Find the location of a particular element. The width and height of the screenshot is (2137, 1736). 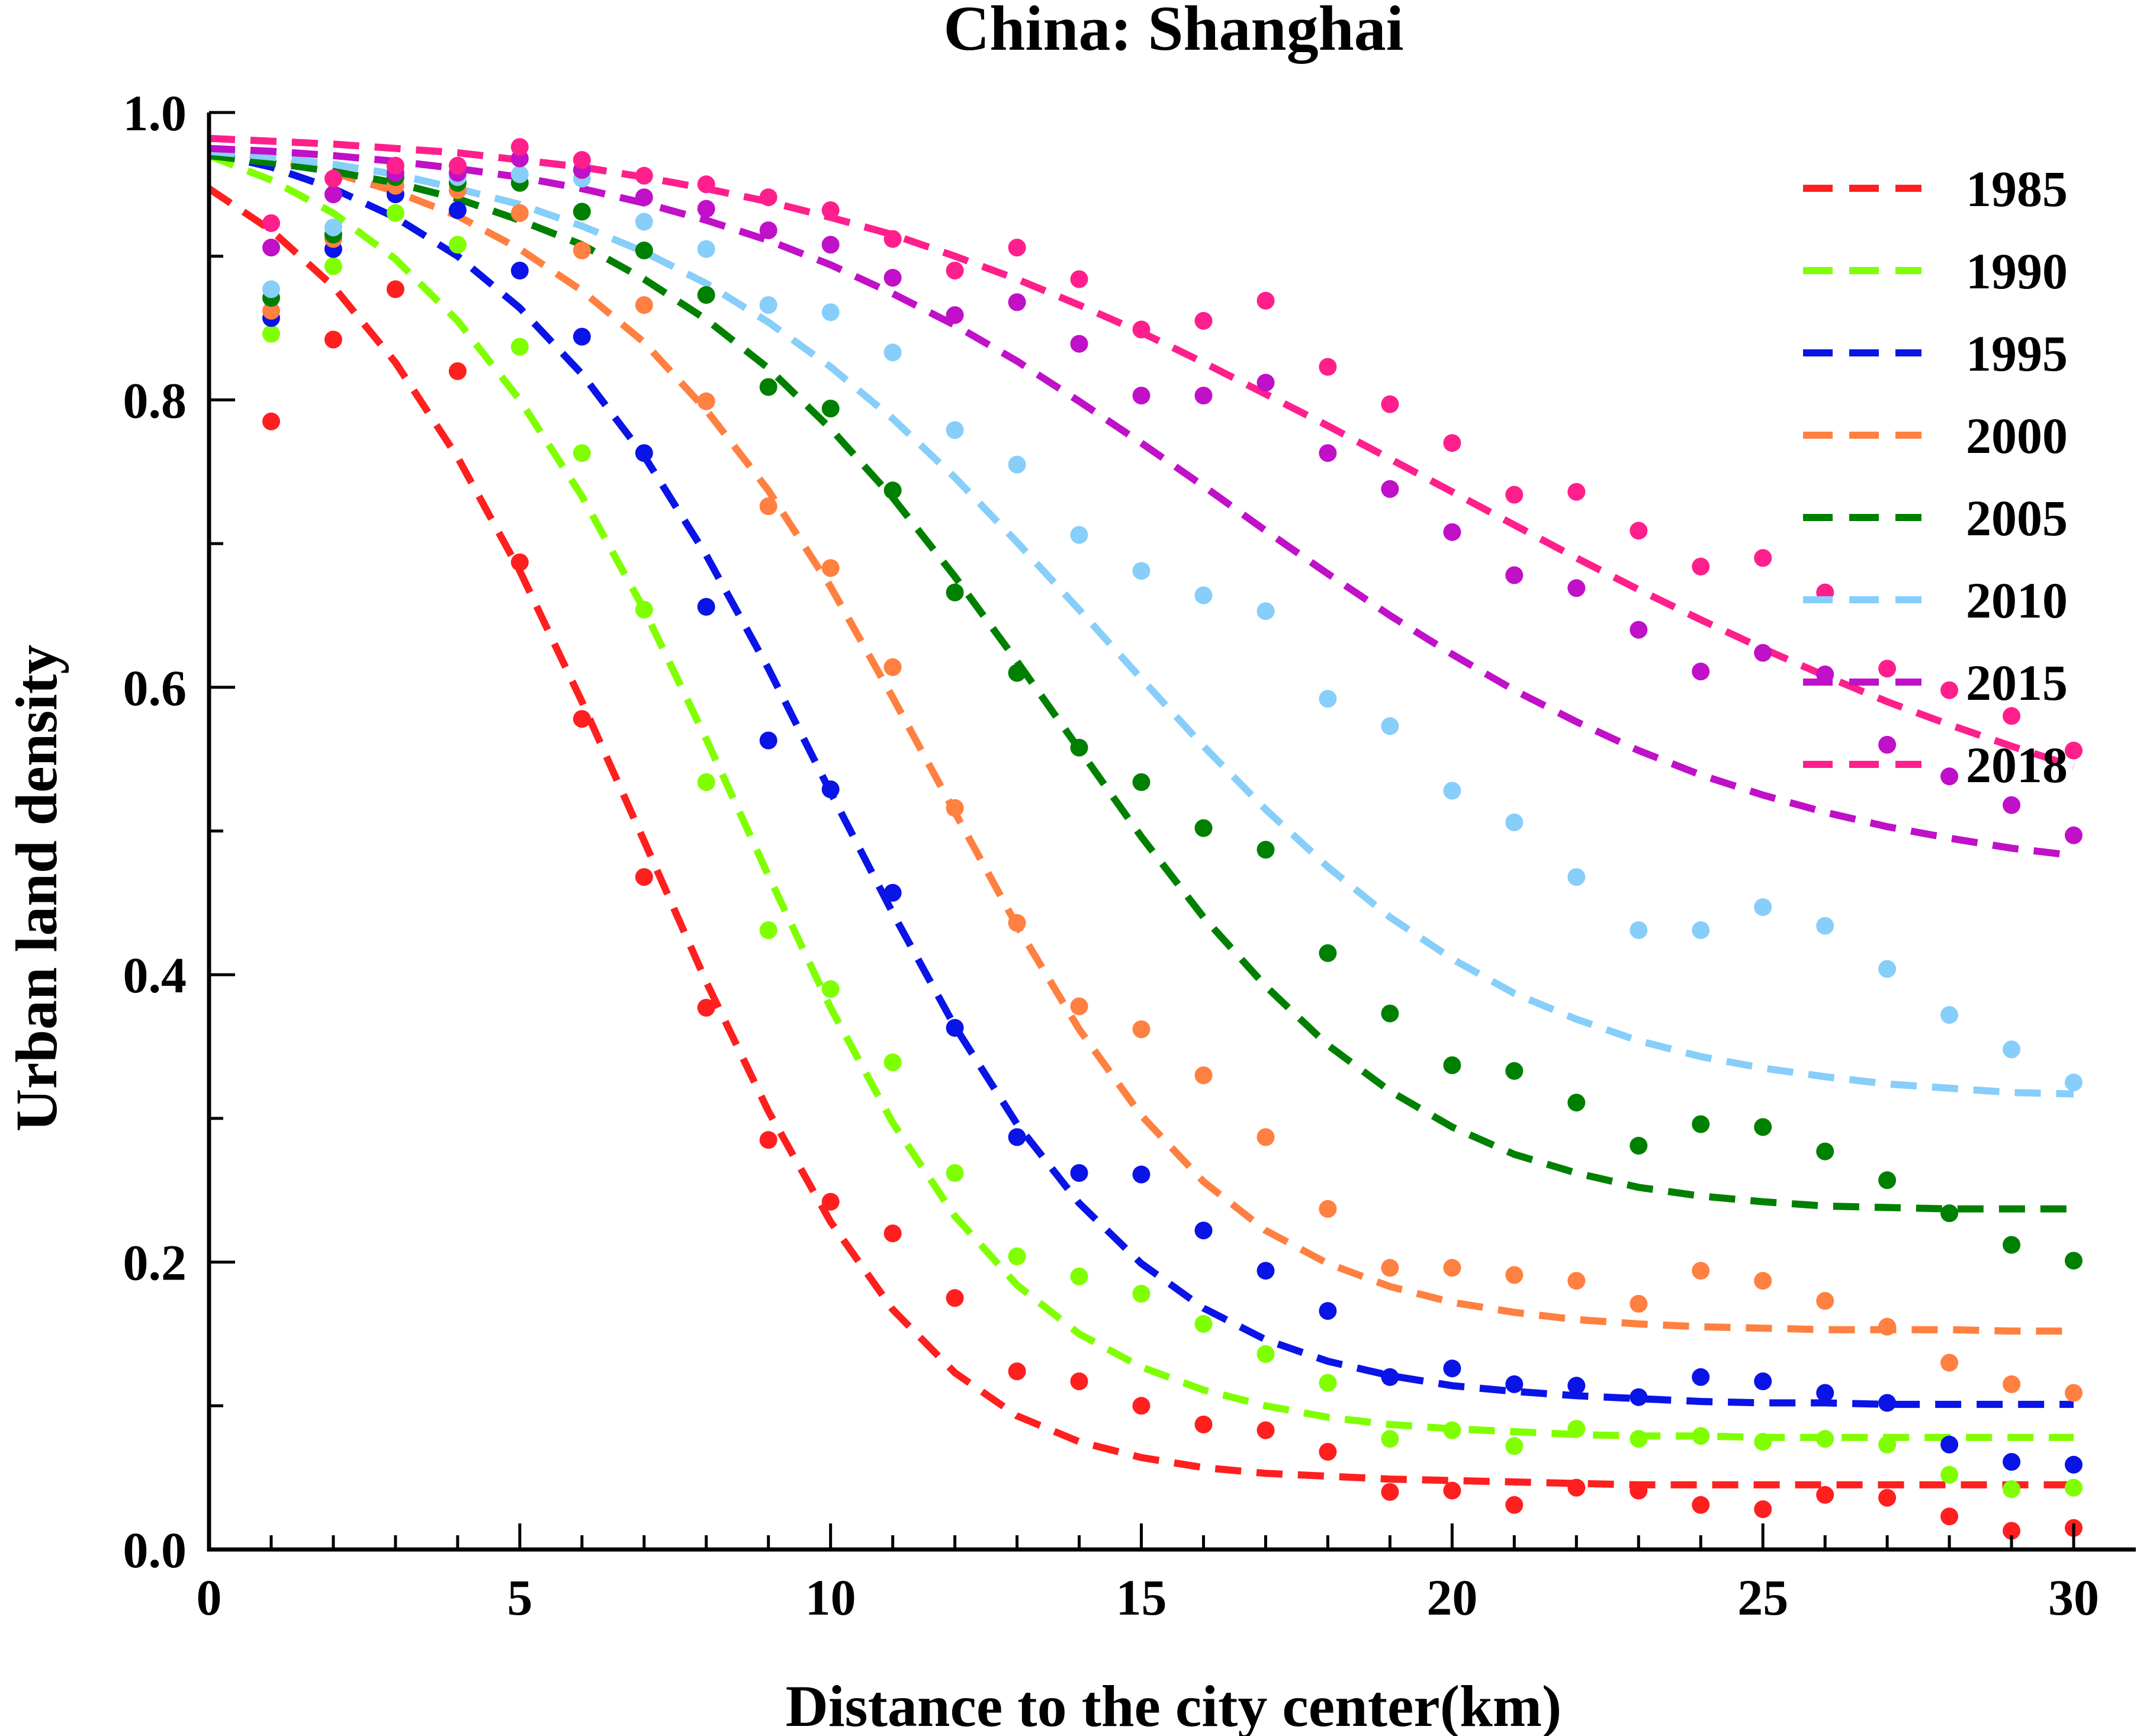

x-tick-label: 30 is located at coordinates (2073, 1597).